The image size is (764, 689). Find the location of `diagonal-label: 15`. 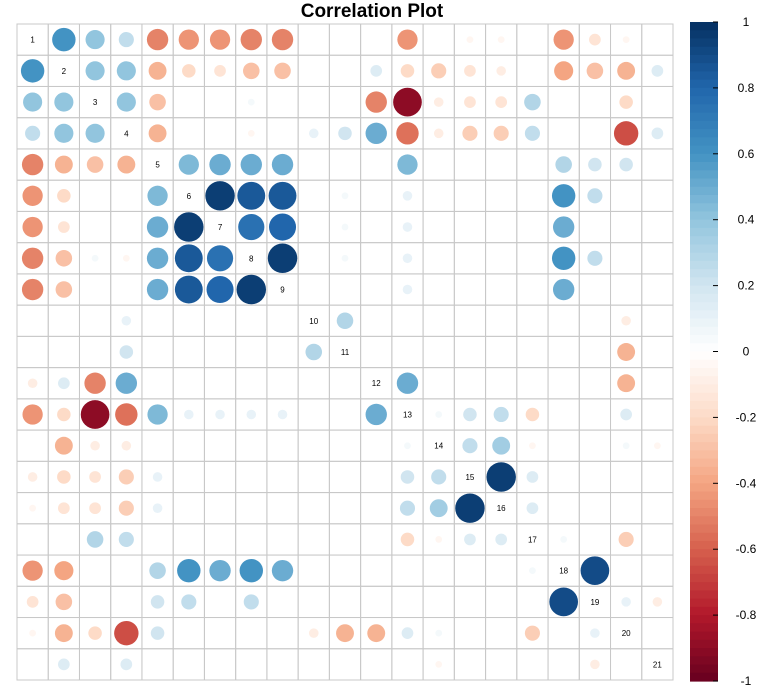

diagonal-label: 15 is located at coordinates (469, 477).